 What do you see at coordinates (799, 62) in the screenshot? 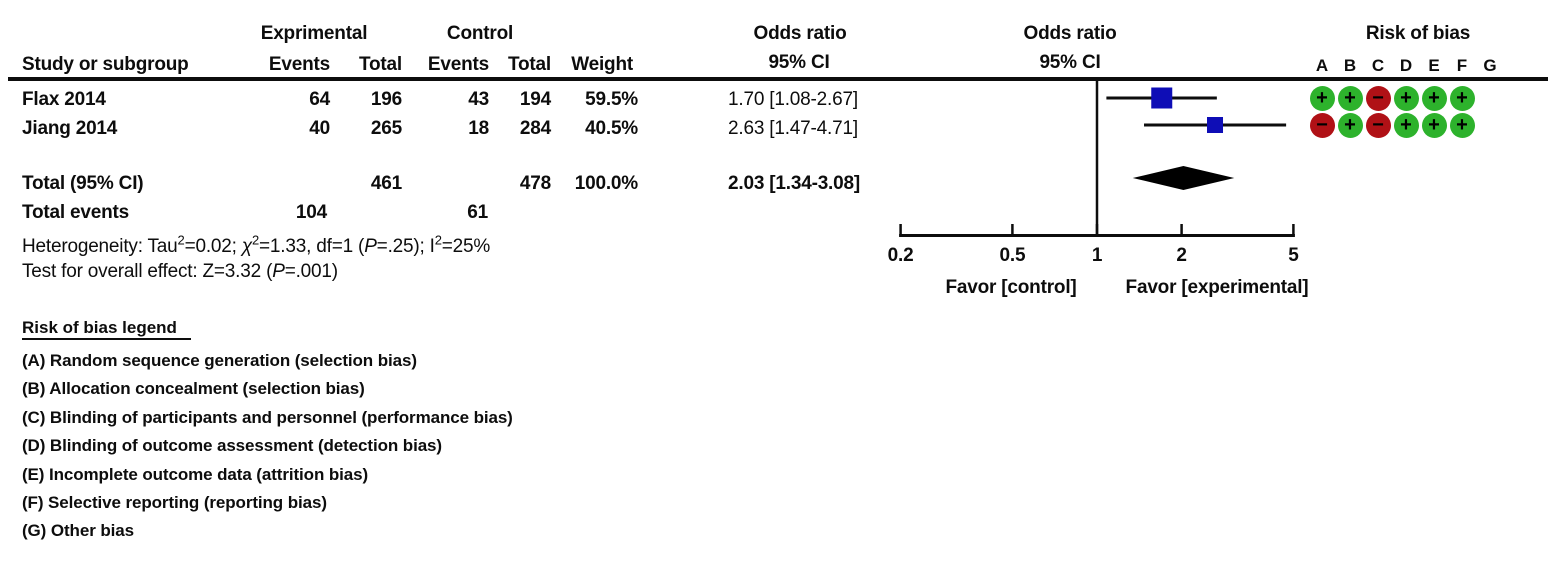
I see `odds-ratio-text-col-header-line2: 95% CI` at bounding box center [799, 62].